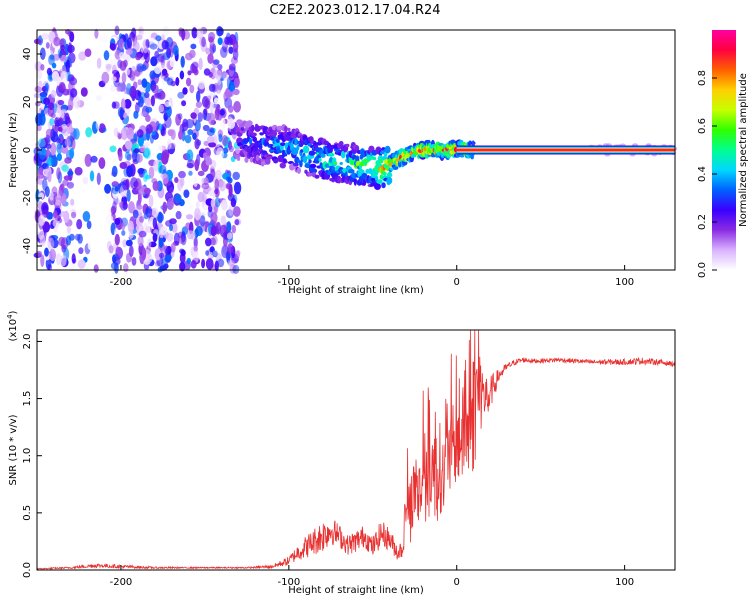  What do you see at coordinates (372, 576) in the screenshot?
I see `snr-x-ticks: -200 -100 0 100` at bounding box center [372, 576].